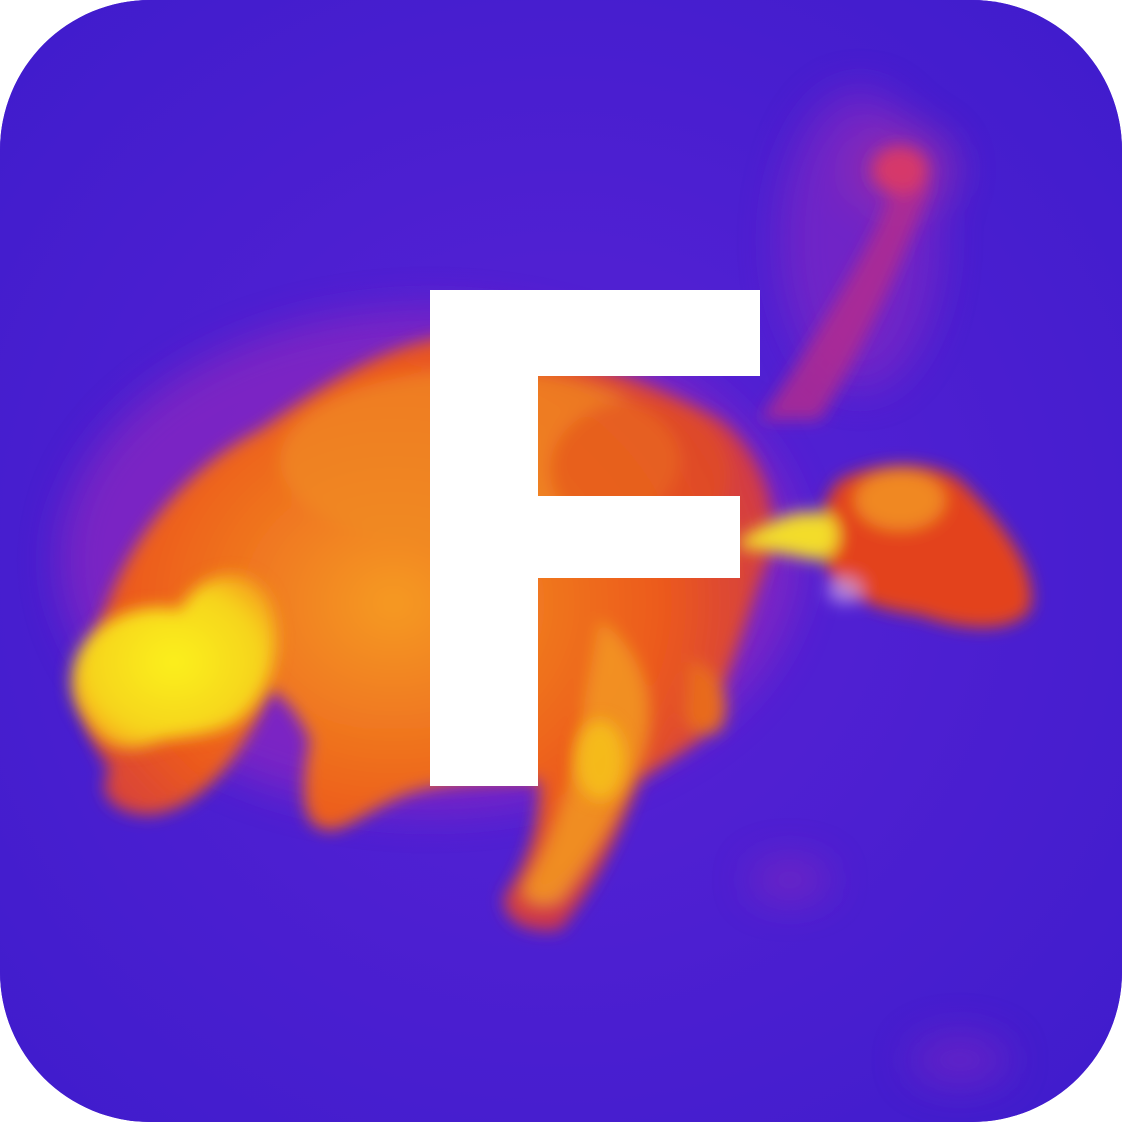  I want to click on letter-f-glyph: F, so click(595, 538).